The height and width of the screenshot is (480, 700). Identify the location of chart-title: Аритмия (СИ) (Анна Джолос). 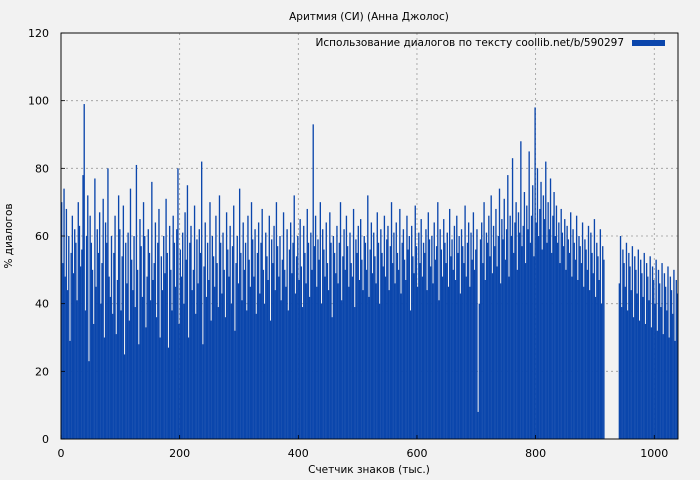
(369, 17).